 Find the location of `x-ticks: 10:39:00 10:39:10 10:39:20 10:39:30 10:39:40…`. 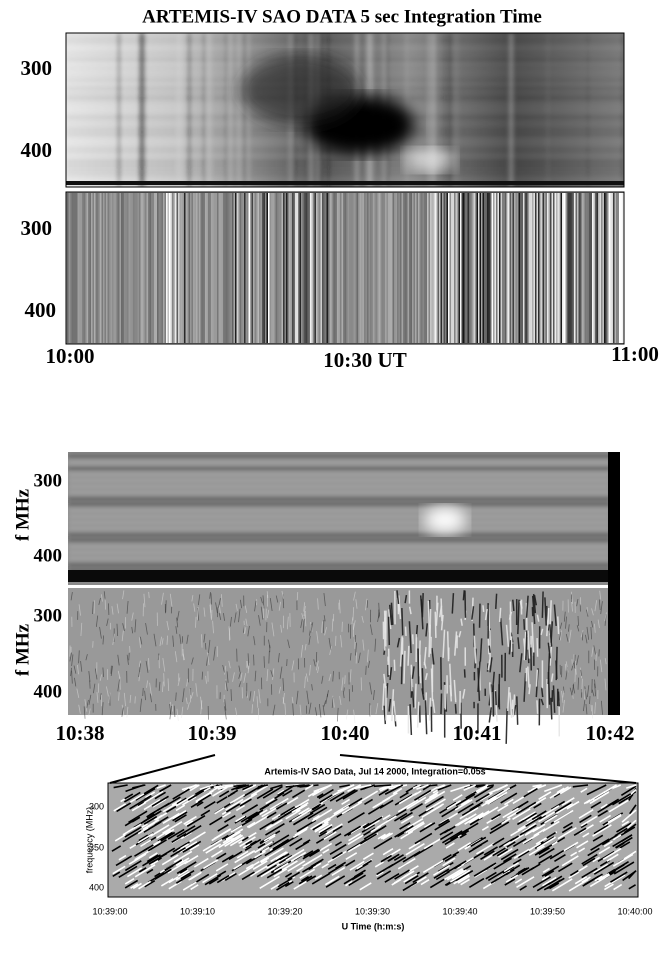

x-ticks: 10:39:00 10:39:10 10:39:20 10:39:30 10:39:40… is located at coordinates (372, 911).